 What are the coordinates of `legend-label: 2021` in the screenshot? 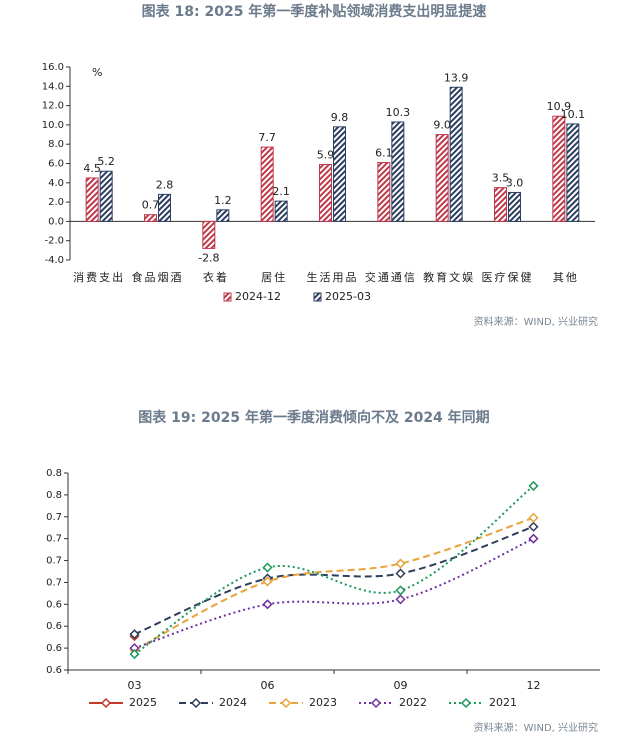 It's located at (503, 702).